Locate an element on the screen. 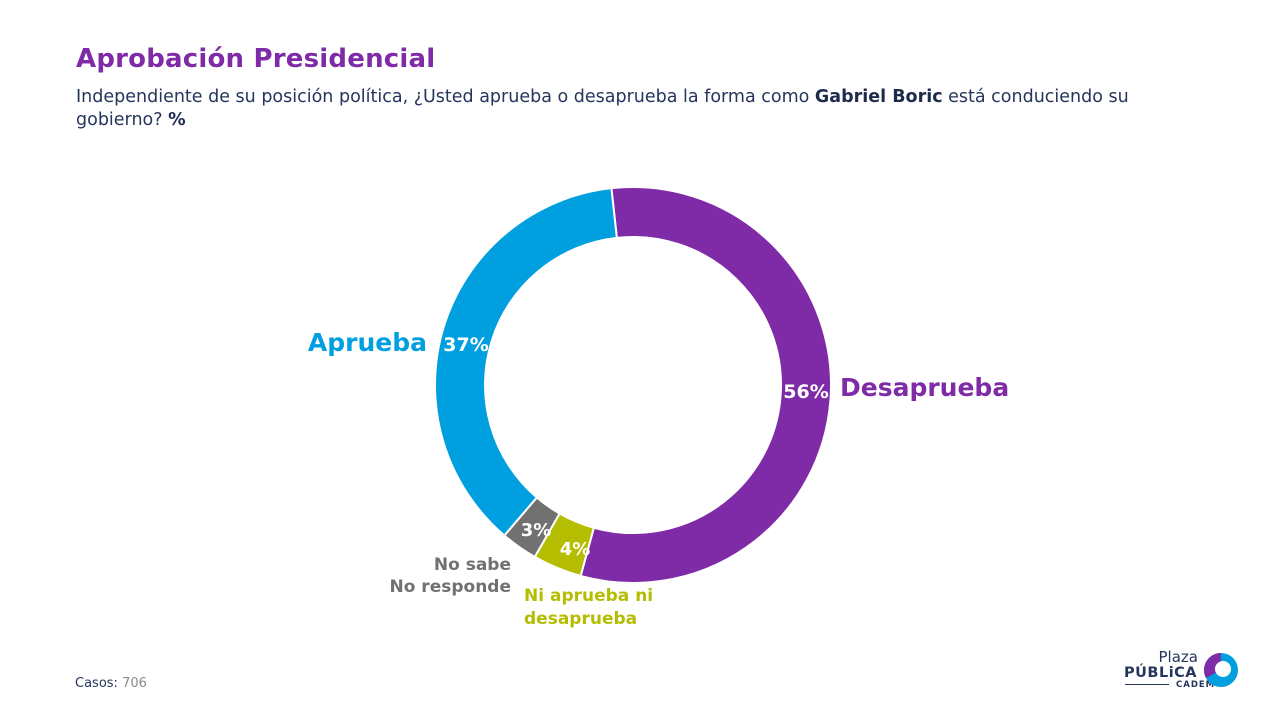 Image resolution: width=1270 pixels, height=712 pixels. category-label-no-sabe-no-responde-line-2: No responde is located at coordinates (450, 587).